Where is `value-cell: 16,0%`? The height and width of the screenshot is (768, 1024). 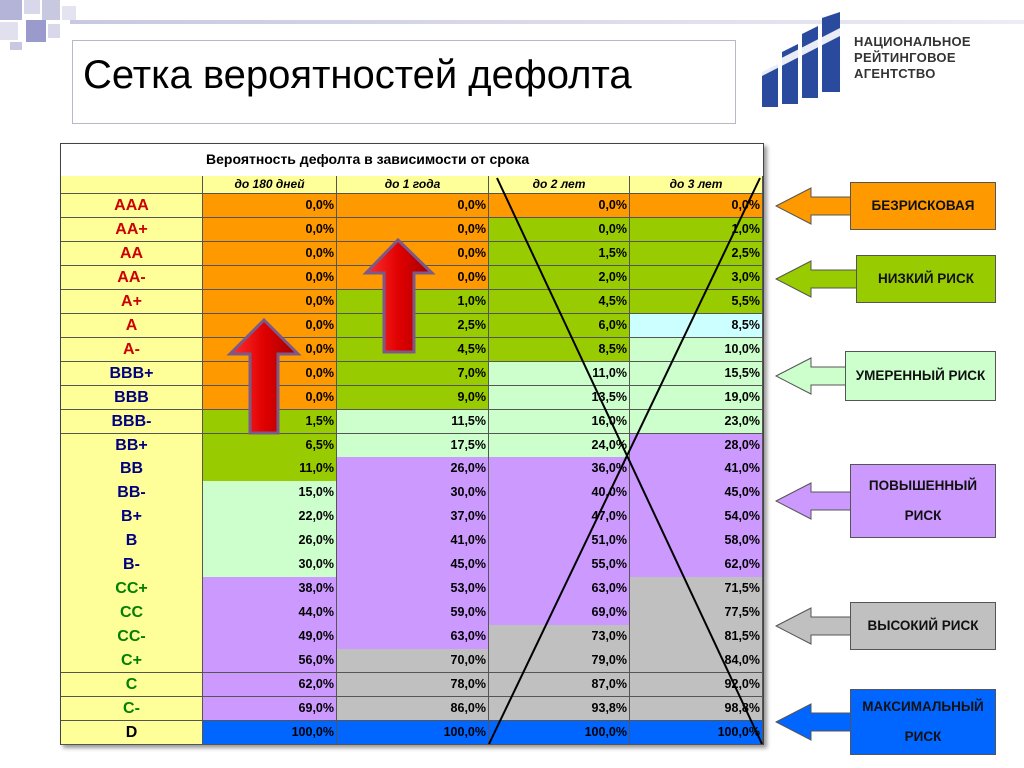
value-cell: 16,0% is located at coordinates (559, 421).